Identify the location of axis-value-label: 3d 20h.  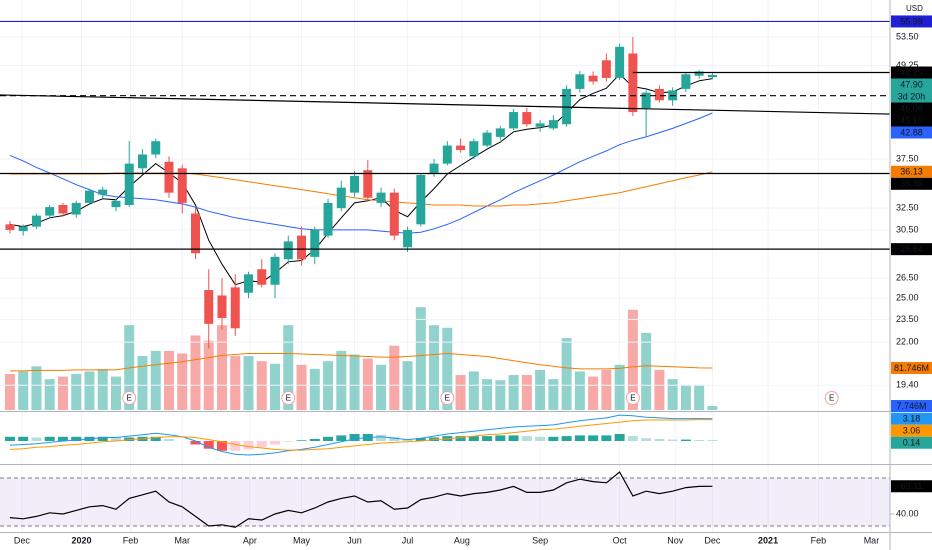
(912, 96).